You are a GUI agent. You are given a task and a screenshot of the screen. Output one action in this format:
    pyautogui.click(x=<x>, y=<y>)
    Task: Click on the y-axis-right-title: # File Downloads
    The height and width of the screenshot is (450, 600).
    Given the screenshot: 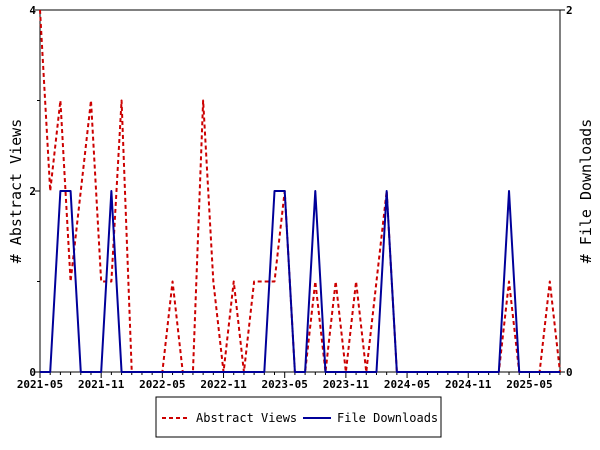 What is the action you would take?
    pyautogui.click(x=586, y=191)
    